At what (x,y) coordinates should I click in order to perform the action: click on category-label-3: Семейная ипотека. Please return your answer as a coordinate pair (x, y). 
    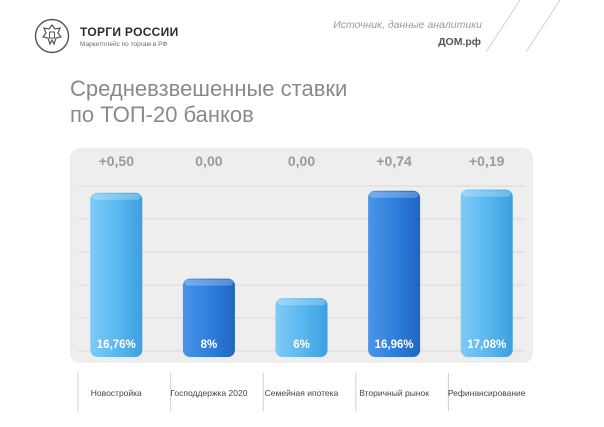
    Looking at the image, I should click on (301, 393).